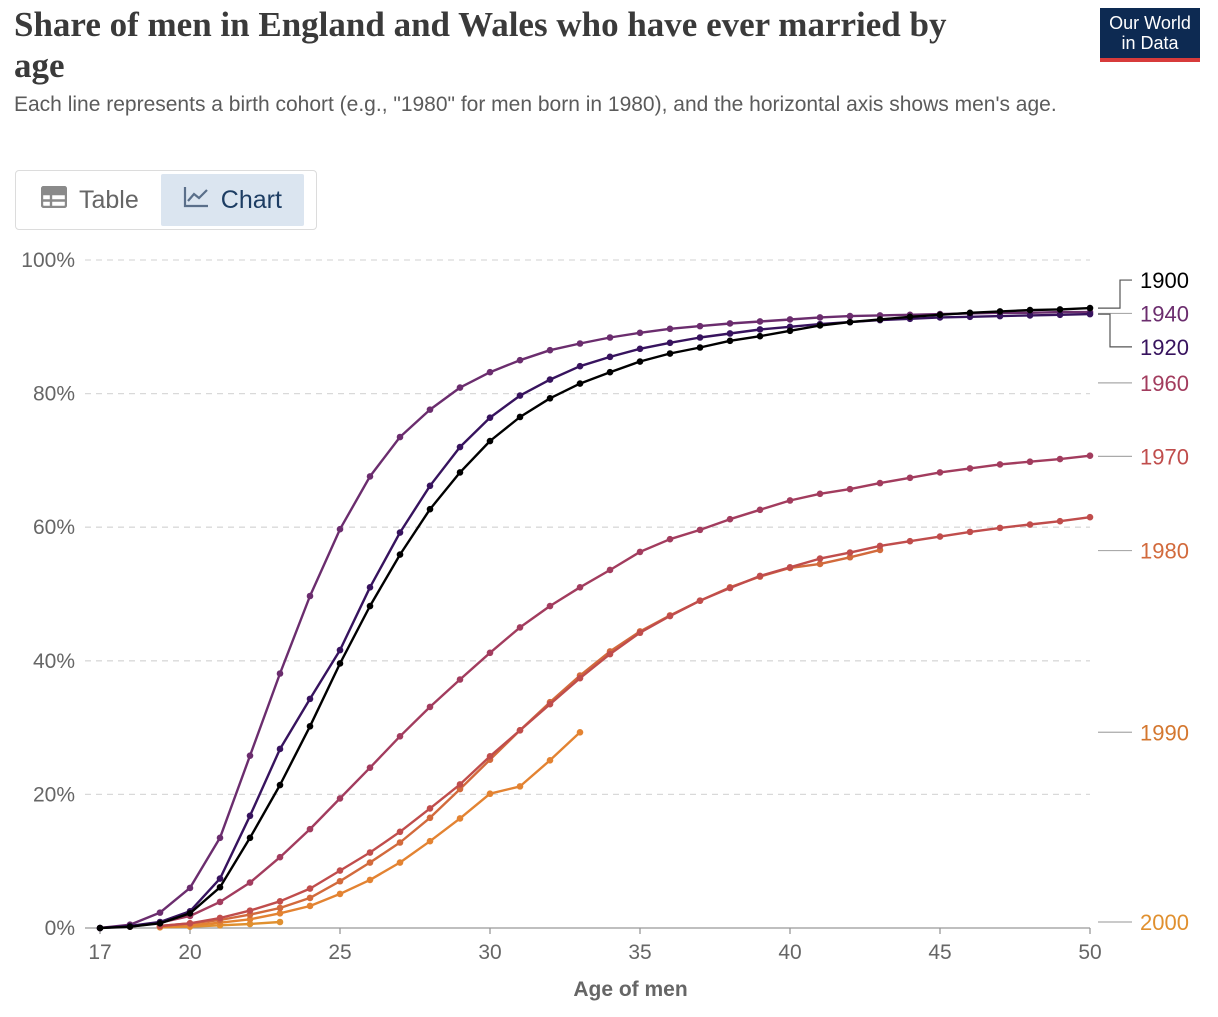 The image size is (1218, 1017). Describe the element at coordinates (232, 200) in the screenshot. I see `tab-chart: Chart` at that location.